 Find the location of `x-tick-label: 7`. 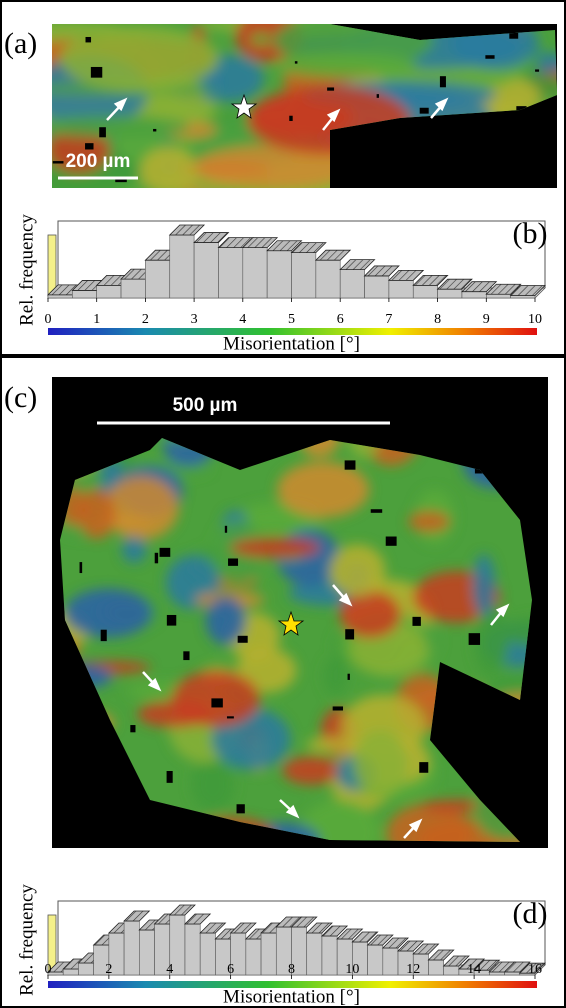

x-tick-label: 7 is located at coordinates (388, 319).